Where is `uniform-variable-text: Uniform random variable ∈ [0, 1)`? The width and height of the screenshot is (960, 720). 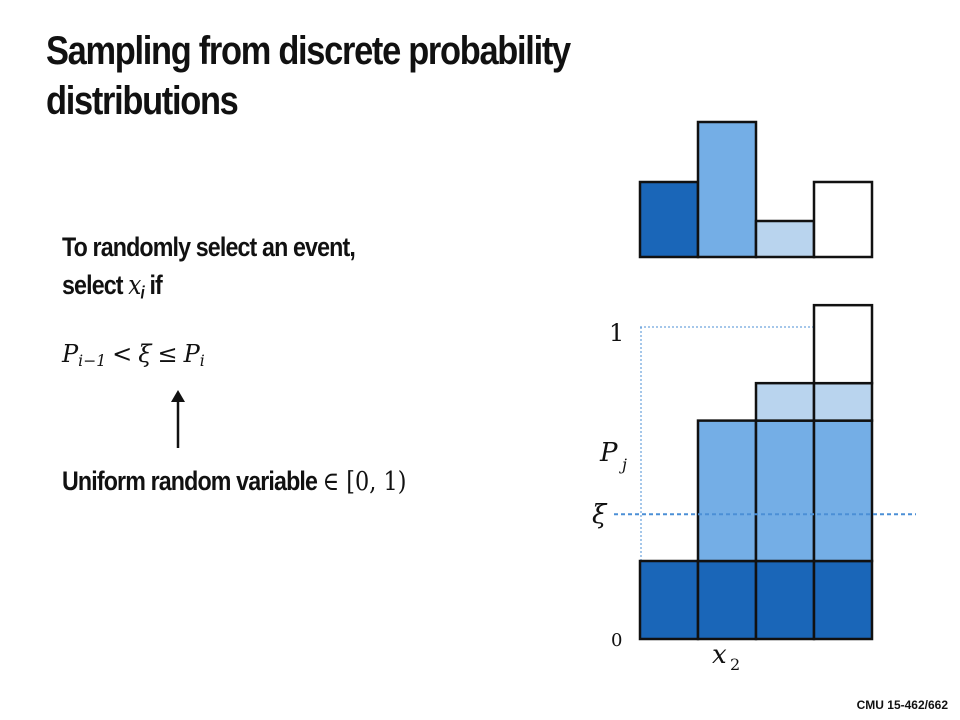
uniform-variable-text: Uniform random variable ∈ [0, 1) is located at coordinates (234, 481).